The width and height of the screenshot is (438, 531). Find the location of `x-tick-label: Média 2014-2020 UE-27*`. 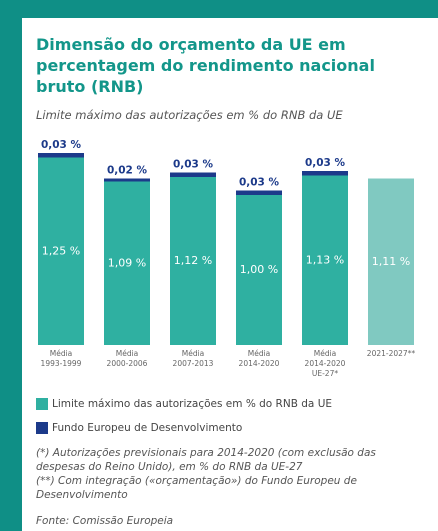

x-tick-label: Média 2014-2020 UE-27* is located at coordinates (325, 363).